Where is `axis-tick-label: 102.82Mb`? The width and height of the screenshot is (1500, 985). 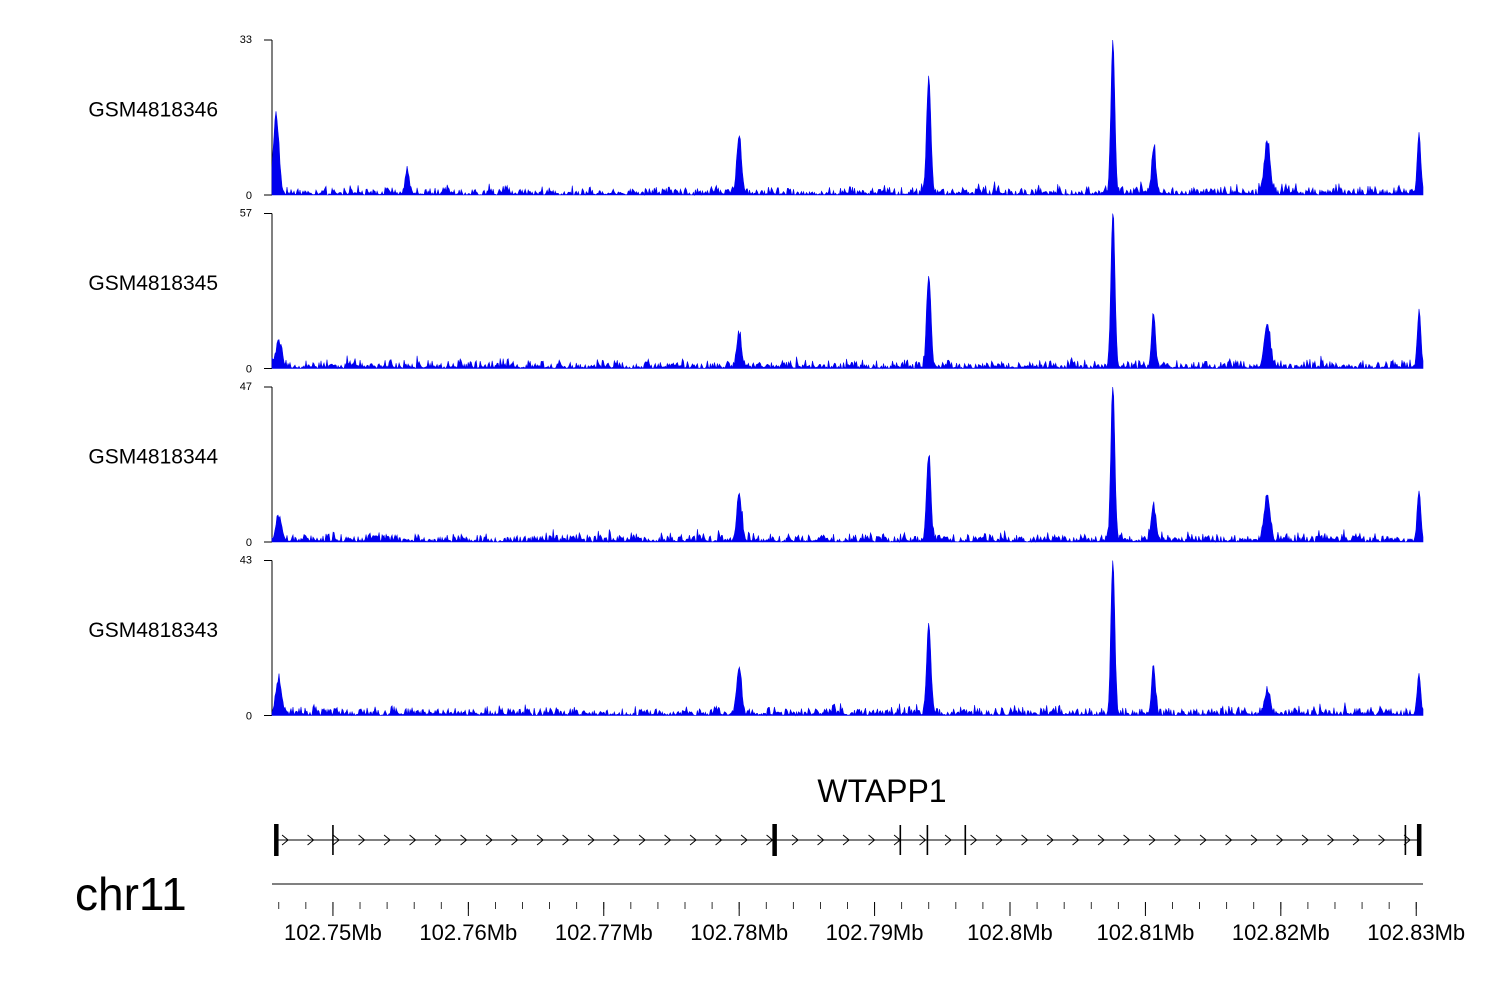 axis-tick-label: 102.82Mb is located at coordinates (1281, 932).